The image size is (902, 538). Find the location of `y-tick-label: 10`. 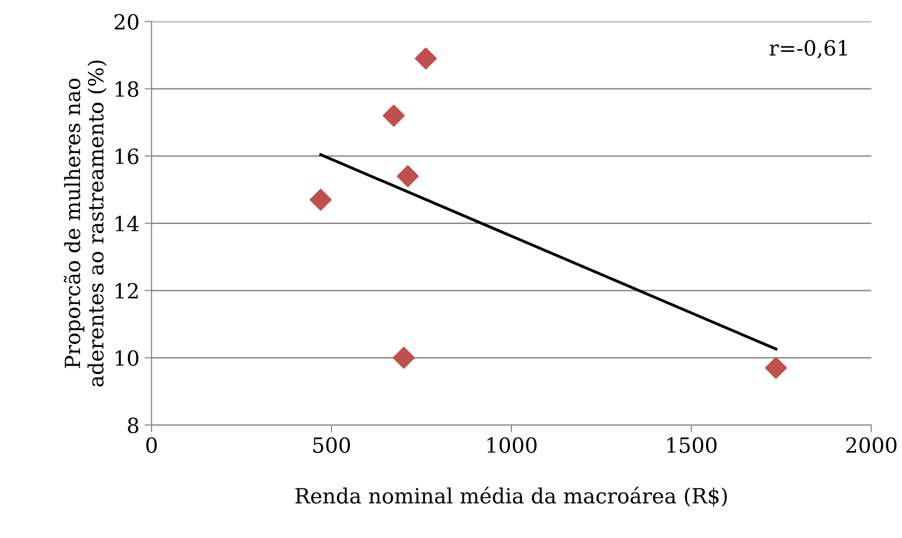

y-tick-label: 10 is located at coordinates (127, 358).